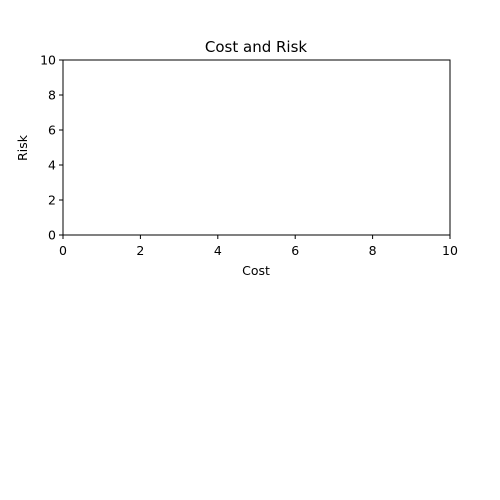 Image resolution: width=500 pixels, height=500 pixels. Describe the element at coordinates (218, 250) in the screenshot. I see `x-tick-label: 4` at that location.